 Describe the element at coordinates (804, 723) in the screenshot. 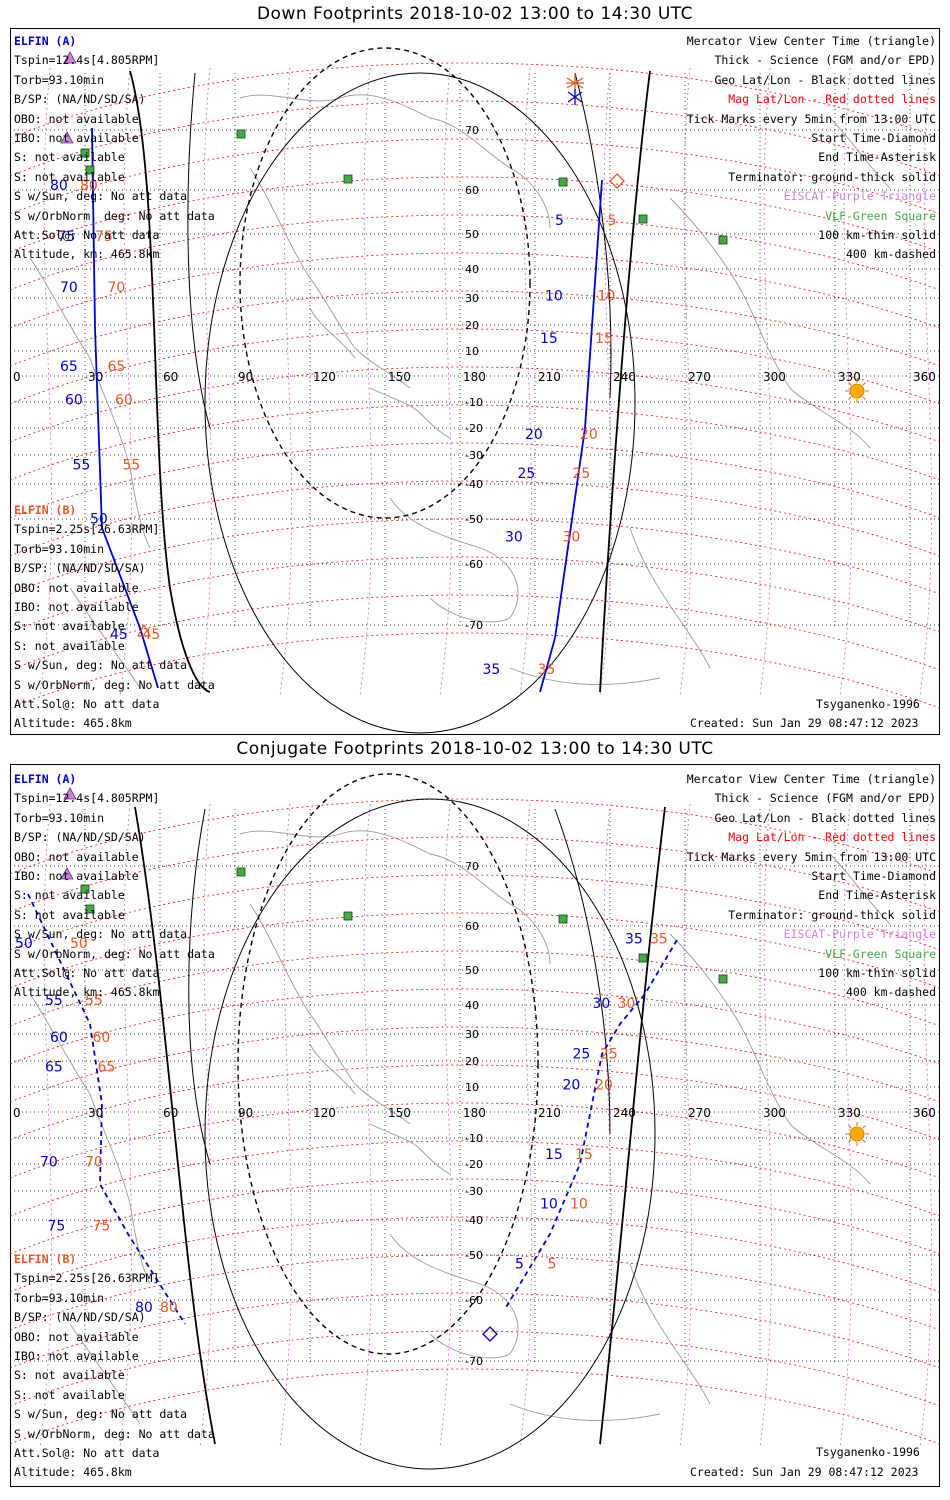

I see `created-label: Created: Sun Jan 29 08:47:12 2023` at that location.